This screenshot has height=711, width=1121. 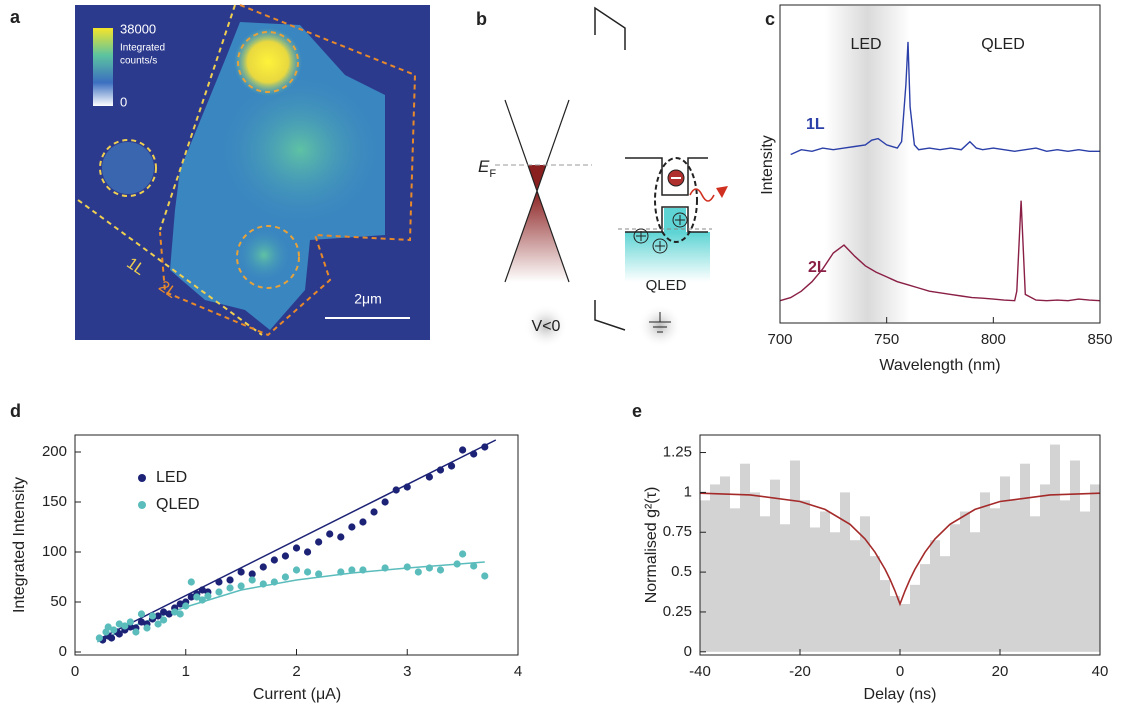 What do you see at coordinates (770, 19) in the screenshot?
I see `panel-label: c` at bounding box center [770, 19].